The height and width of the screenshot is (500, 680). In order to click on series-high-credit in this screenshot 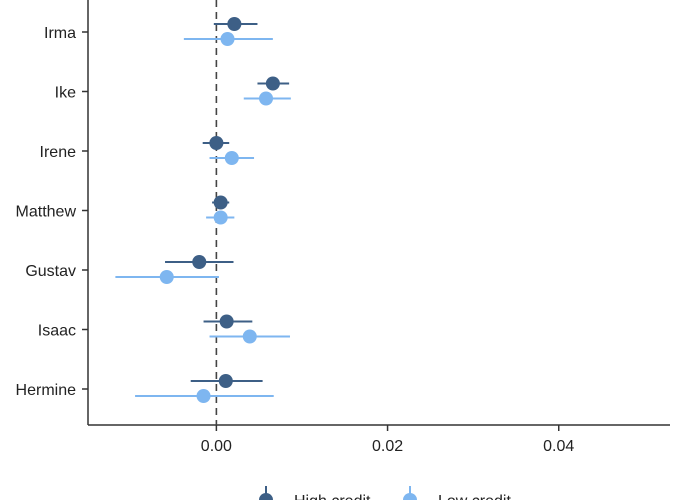, I will do `click(227, 202)`.